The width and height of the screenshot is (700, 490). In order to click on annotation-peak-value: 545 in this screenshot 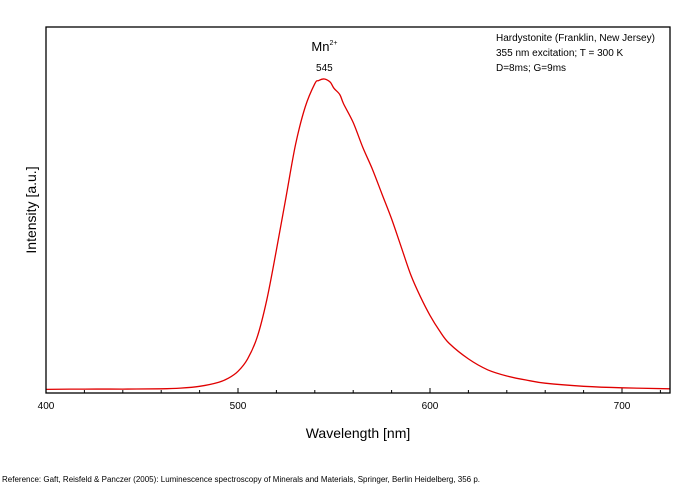, I will do `click(324, 68)`.